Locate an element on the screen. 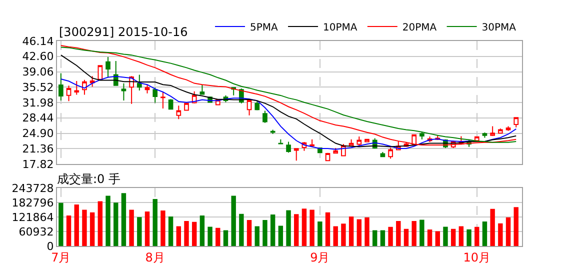 The image size is (578, 276). y-tick-label: 46.14 is located at coordinates (38, 41).